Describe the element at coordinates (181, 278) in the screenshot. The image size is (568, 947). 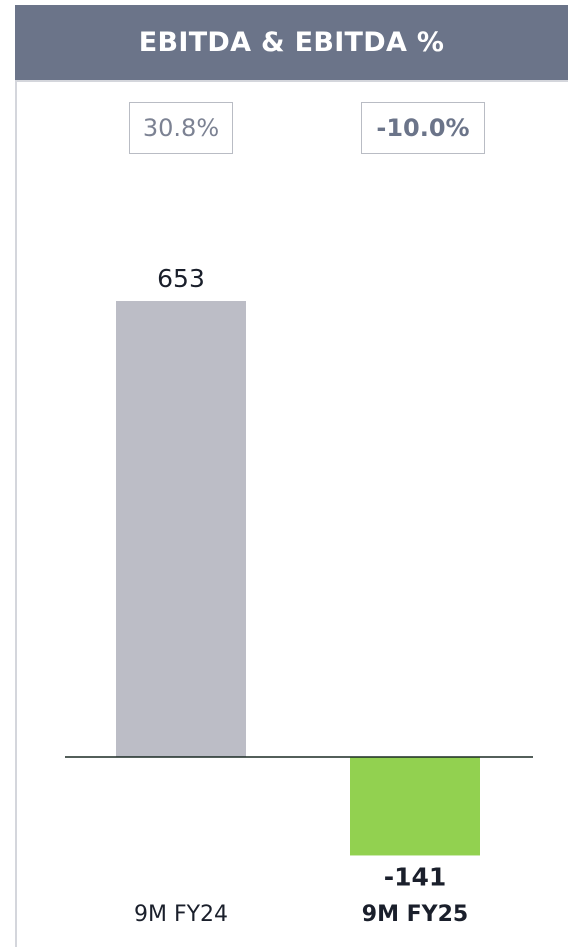
I see `value-label: 653` at that location.